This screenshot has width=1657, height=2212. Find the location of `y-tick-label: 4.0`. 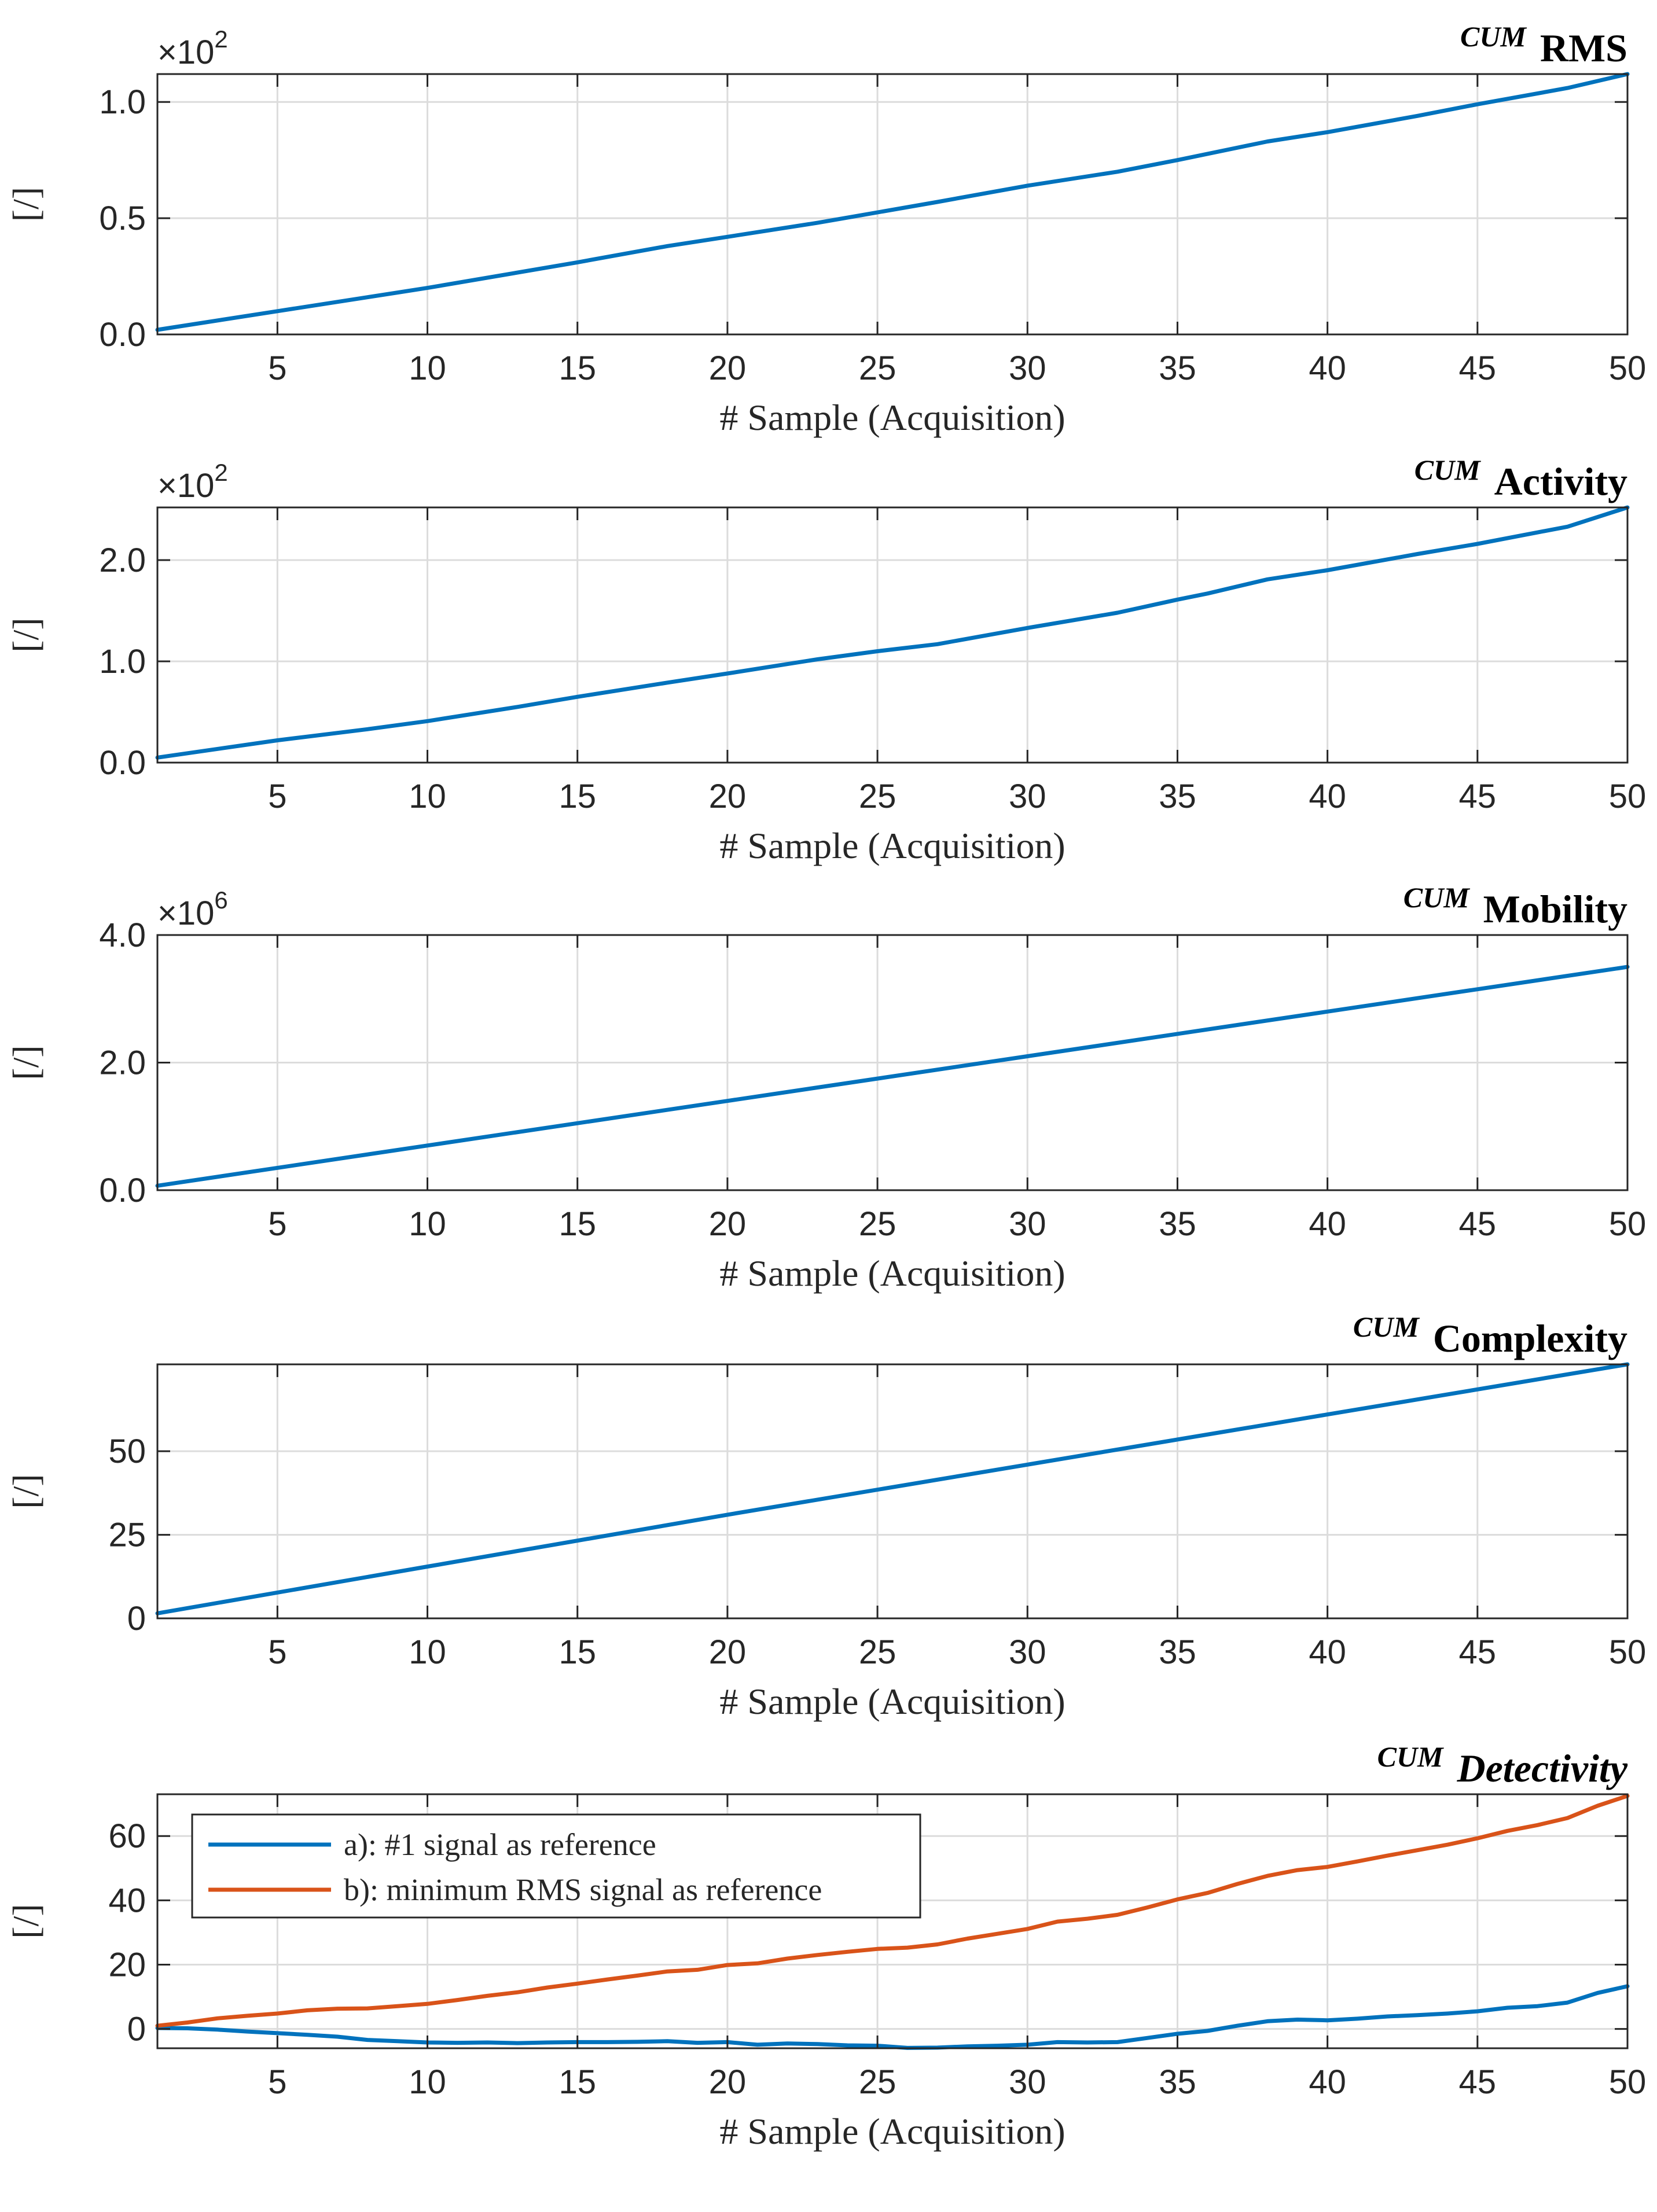

y-tick-label: 4.0 is located at coordinates (122, 935).